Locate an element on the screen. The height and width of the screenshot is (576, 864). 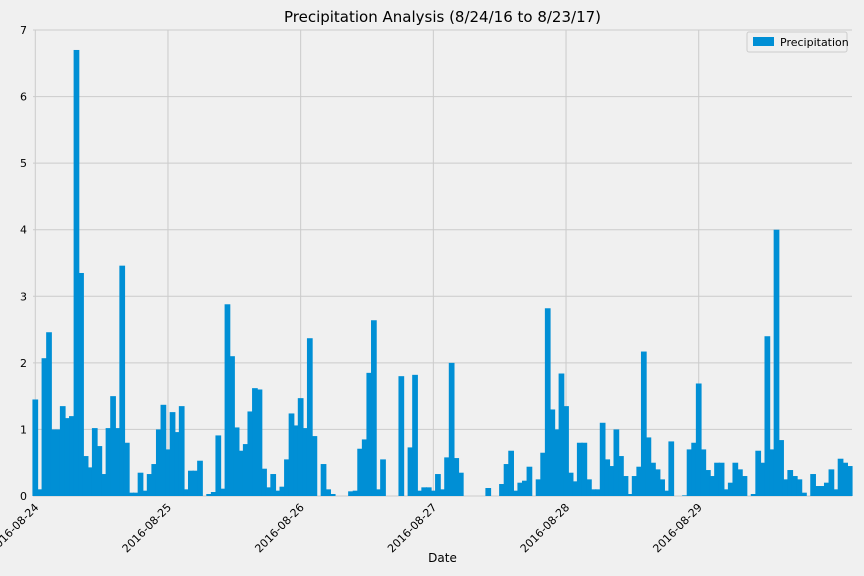
legend-swatch is located at coordinates (763, 41).